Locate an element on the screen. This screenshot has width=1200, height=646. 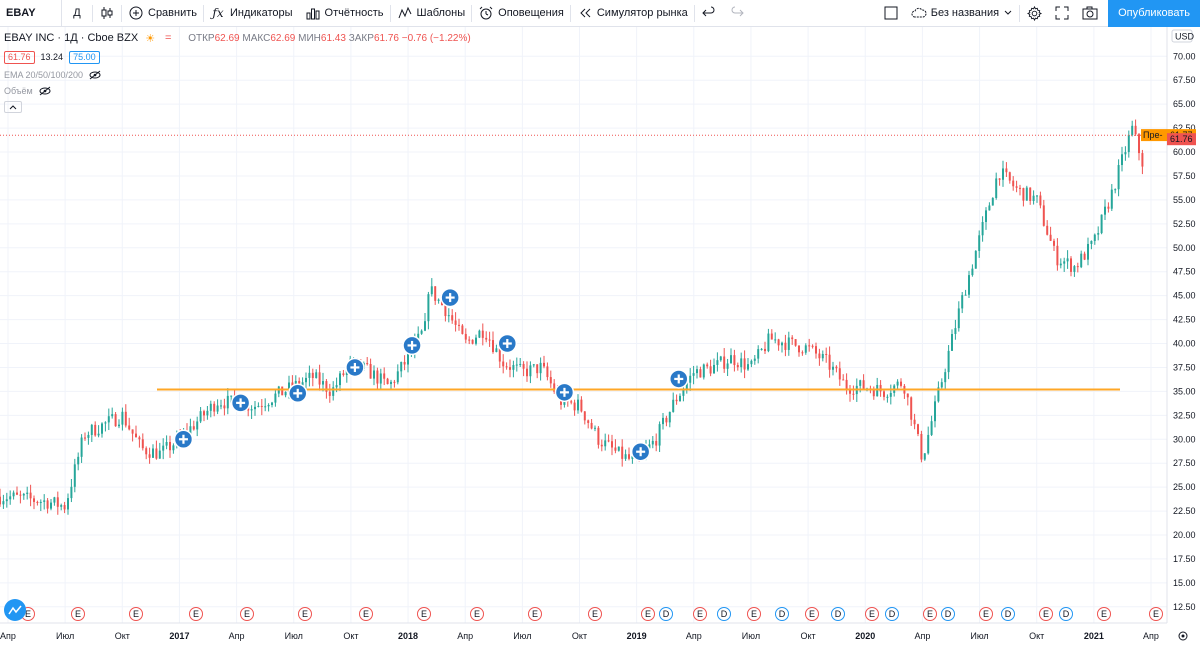
chart-type-button is located at coordinates (107, 13).